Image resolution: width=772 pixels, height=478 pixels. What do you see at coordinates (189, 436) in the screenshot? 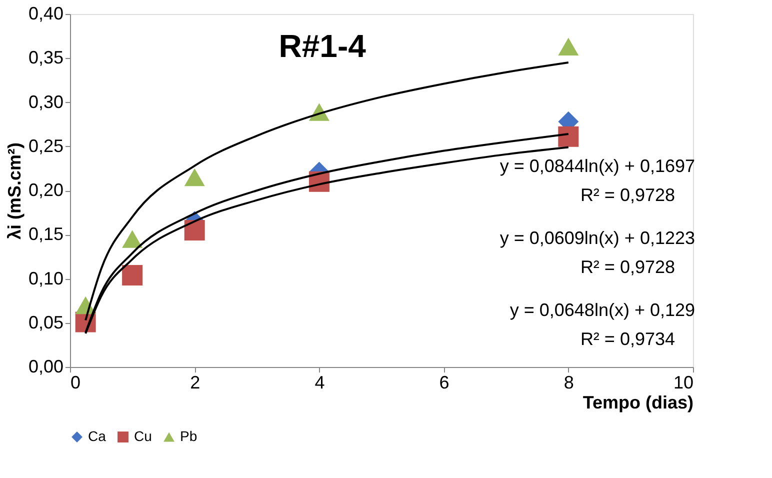
I see `legend-label: Pb` at bounding box center [189, 436].